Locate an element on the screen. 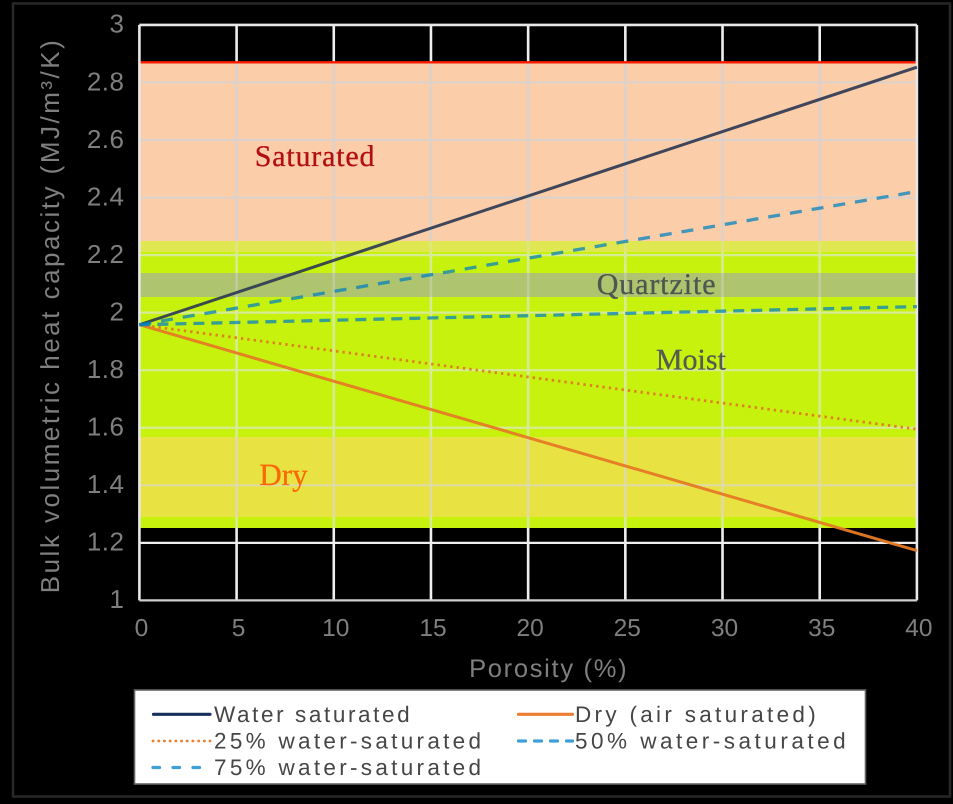 The image size is (953, 804). svg-text: Porosity (%) is located at coordinates (548, 669).